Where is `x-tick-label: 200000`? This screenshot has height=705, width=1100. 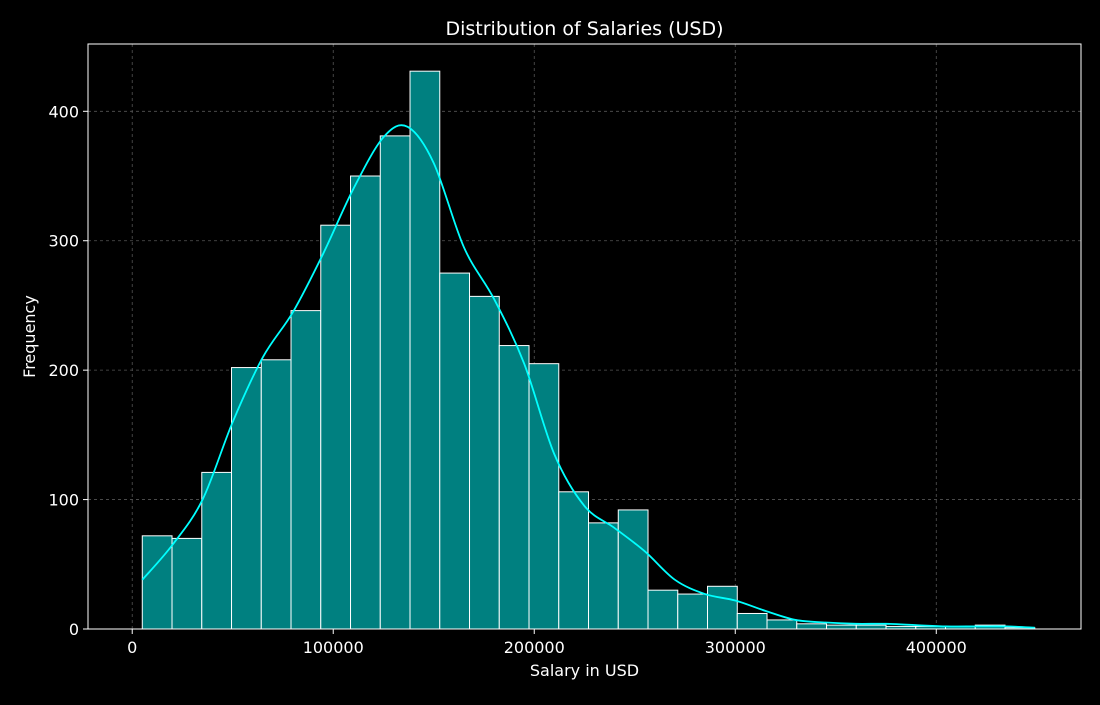 x-tick-label: 200000 is located at coordinates (534, 647).